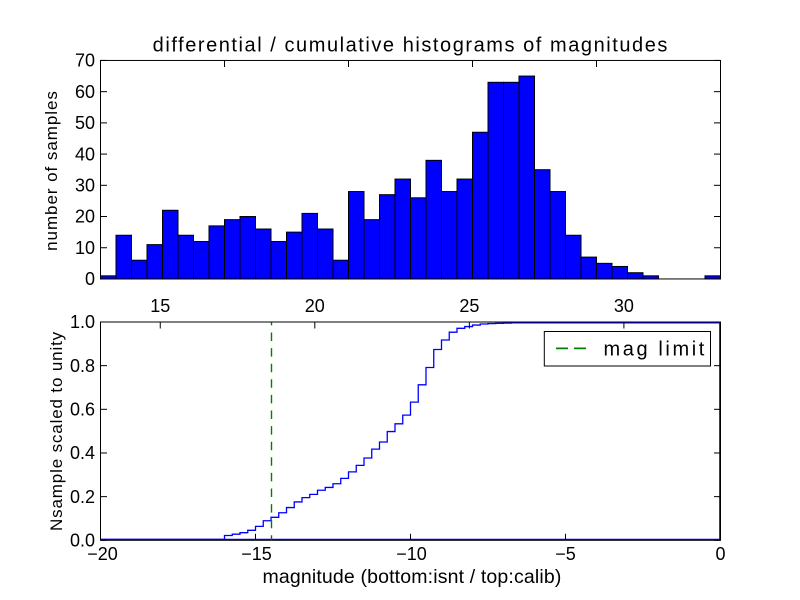  What do you see at coordinates (82, 497) in the screenshot?
I see `svg-text: 0.2` at bounding box center [82, 497].